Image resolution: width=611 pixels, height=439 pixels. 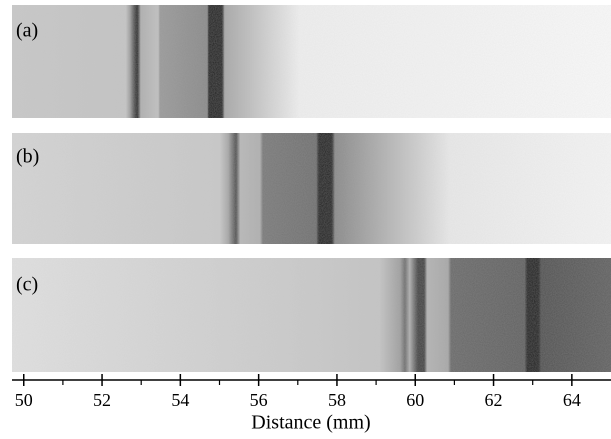 I want to click on x-tick-label: 58, so click(x=337, y=400).